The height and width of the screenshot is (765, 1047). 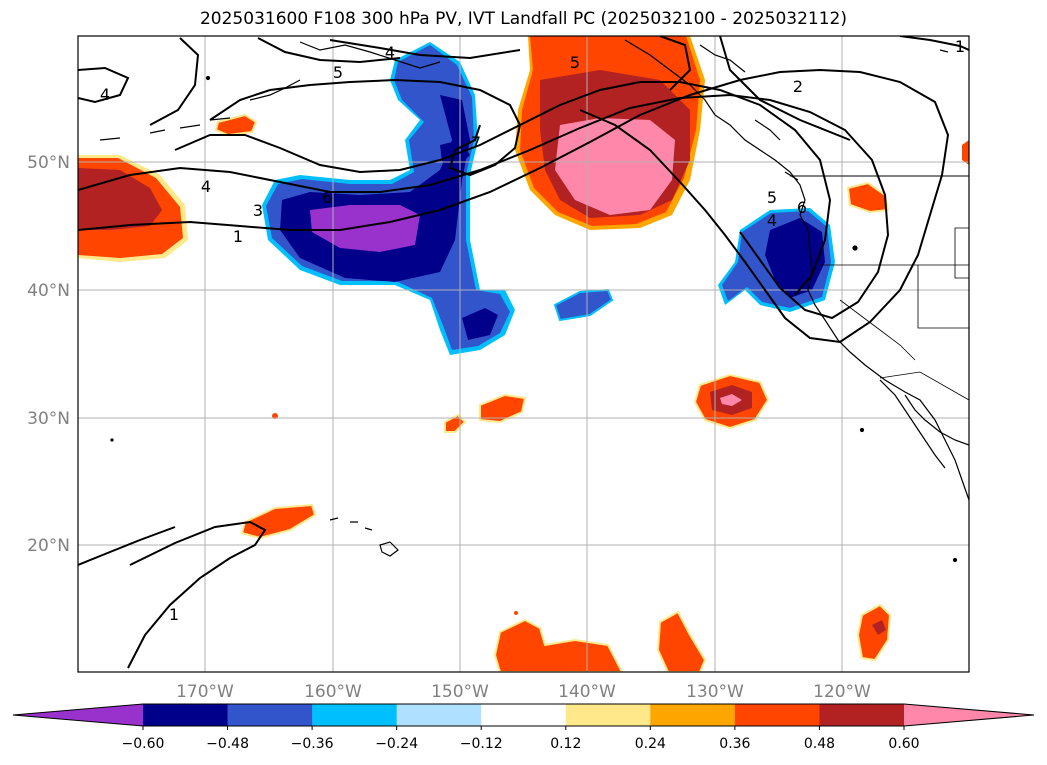 What do you see at coordinates (776, 260) in the screenshot?
I see `cold-anomaly-west-coast` at bounding box center [776, 260].